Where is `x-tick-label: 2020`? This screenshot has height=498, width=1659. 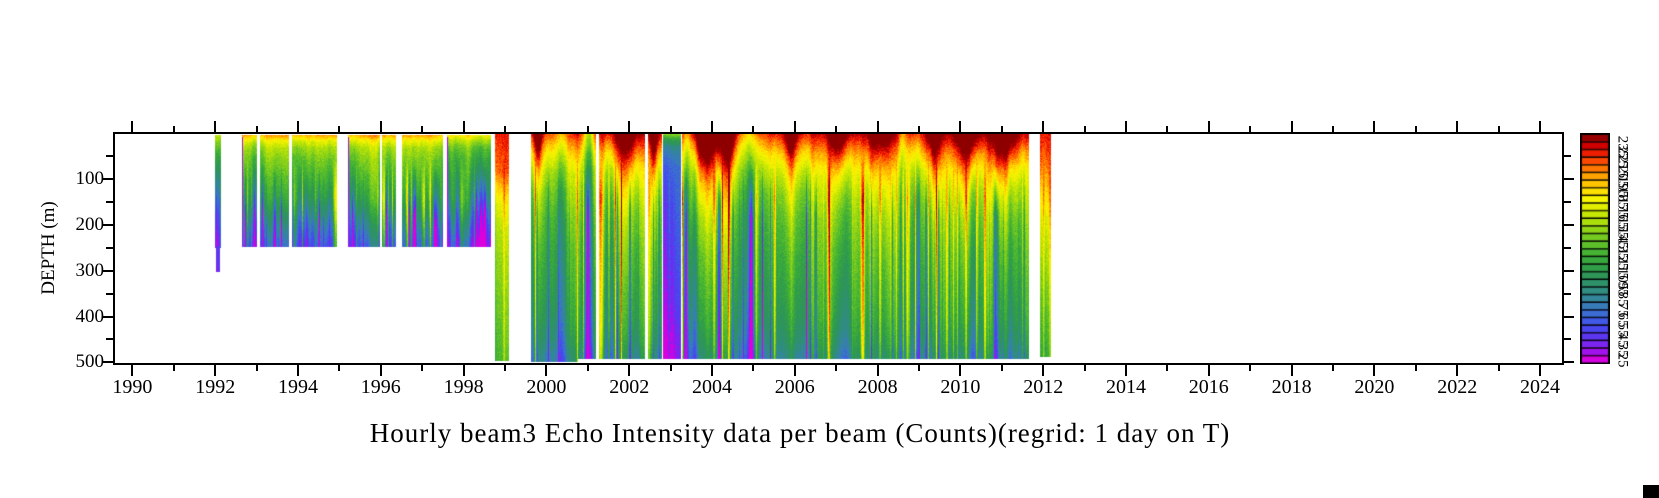 x-tick-label: 2020 is located at coordinates (1374, 387).